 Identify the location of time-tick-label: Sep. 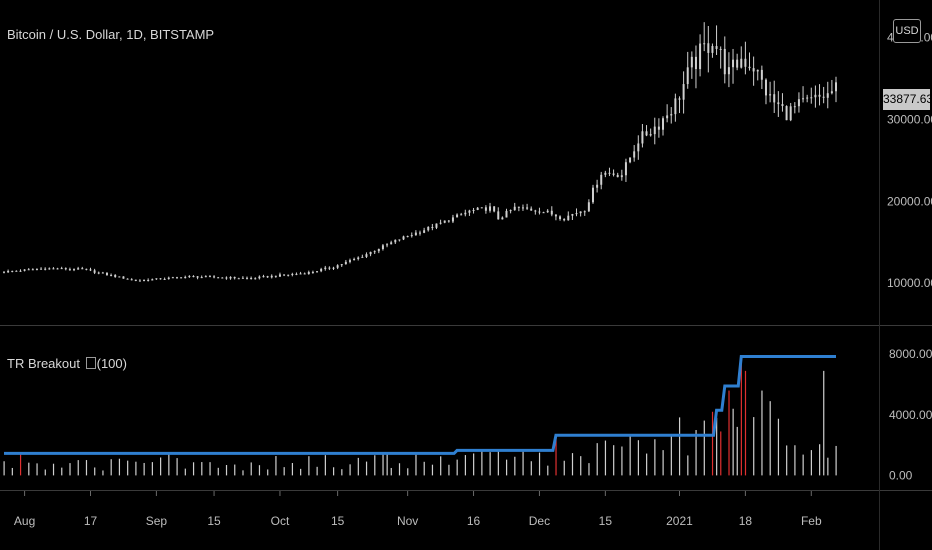
(157, 521).